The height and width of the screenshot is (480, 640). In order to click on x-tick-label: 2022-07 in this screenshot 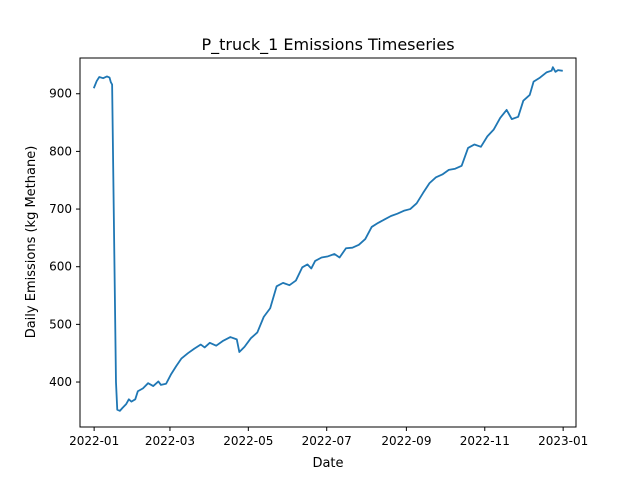, I will do `click(327, 441)`.